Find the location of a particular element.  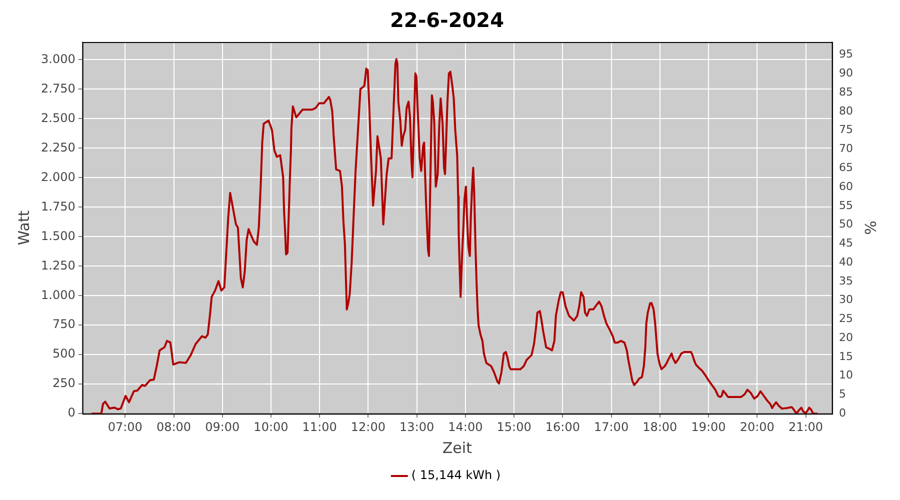

x-tick-label: 09:00 is located at coordinates (222, 427).